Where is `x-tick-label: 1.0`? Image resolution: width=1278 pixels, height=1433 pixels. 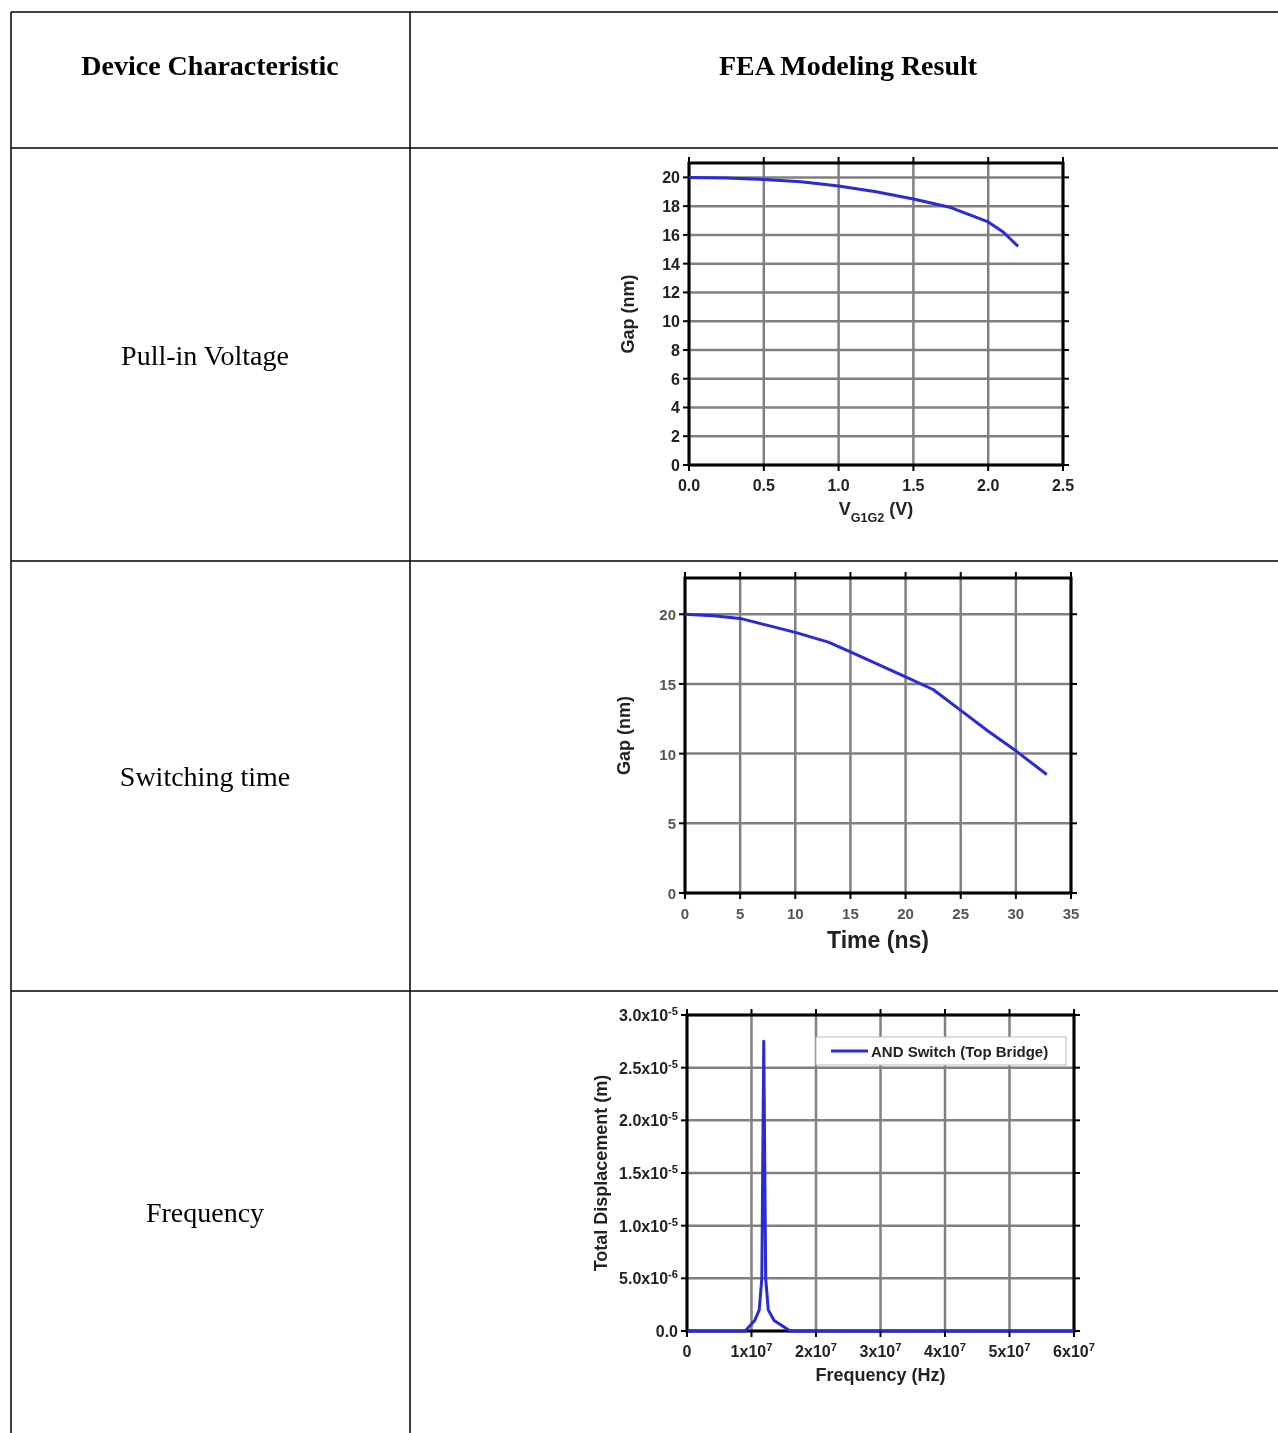
x-tick-label: 1.0 is located at coordinates (838, 485).